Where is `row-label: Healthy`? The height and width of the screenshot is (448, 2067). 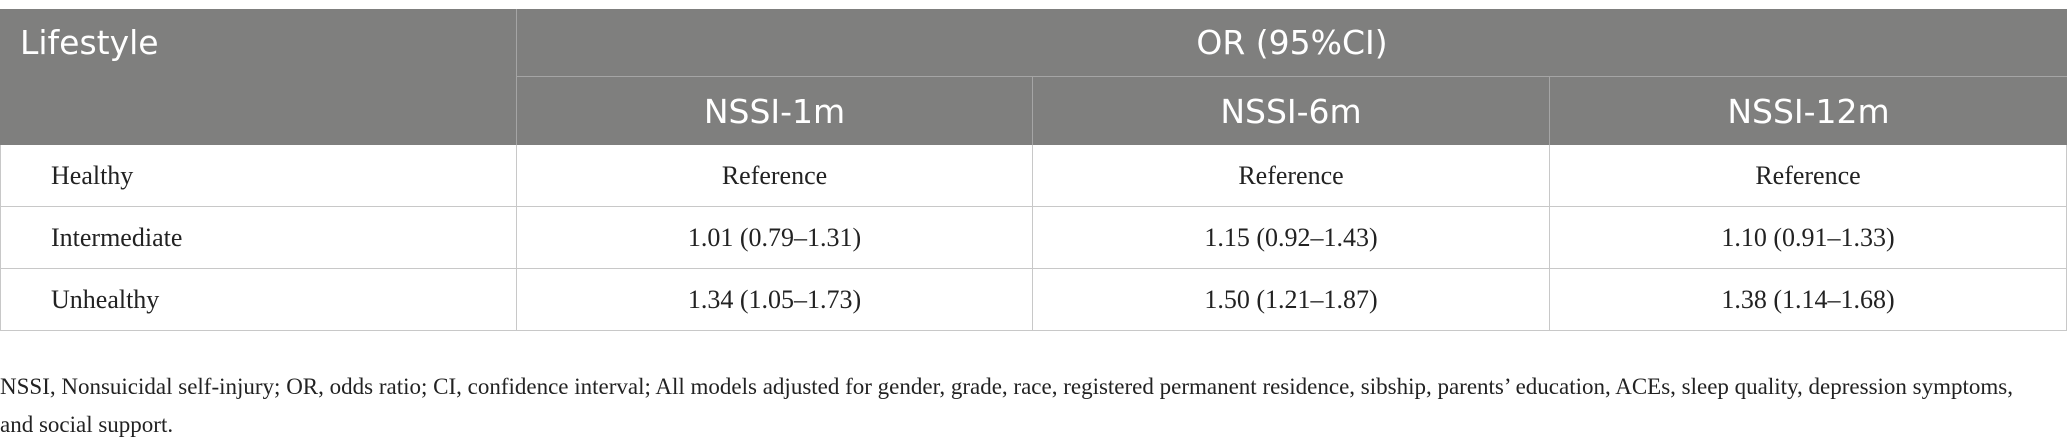
row-label: Healthy is located at coordinates (258, 176).